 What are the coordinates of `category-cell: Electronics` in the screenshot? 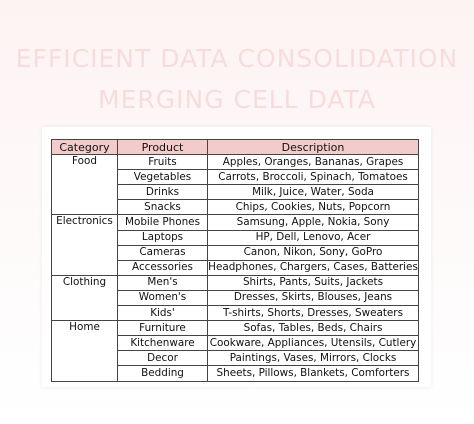 It's located at (84, 245).